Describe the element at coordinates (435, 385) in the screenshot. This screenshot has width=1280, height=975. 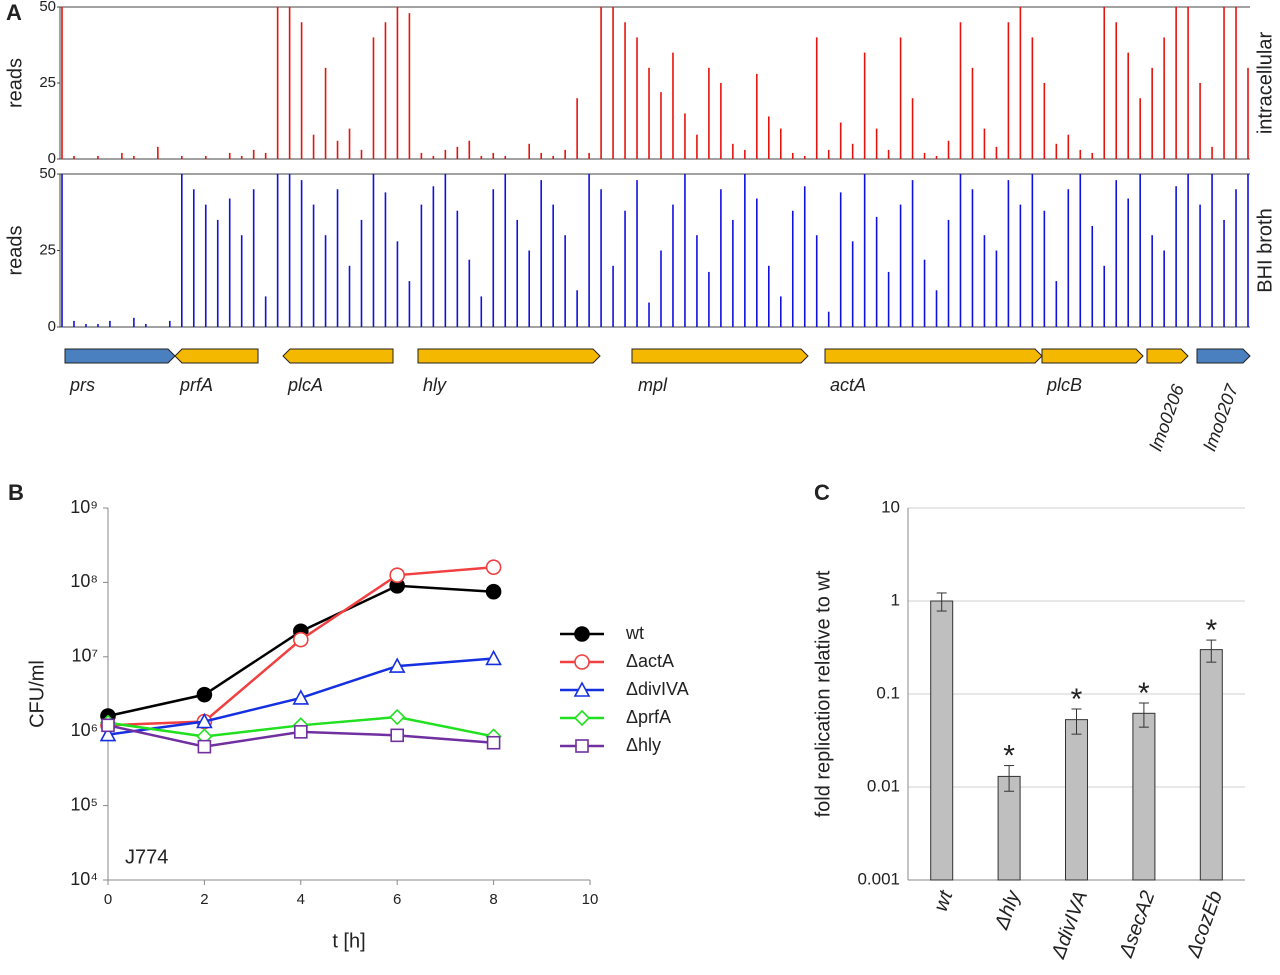
I see `gene-label: hly` at that location.